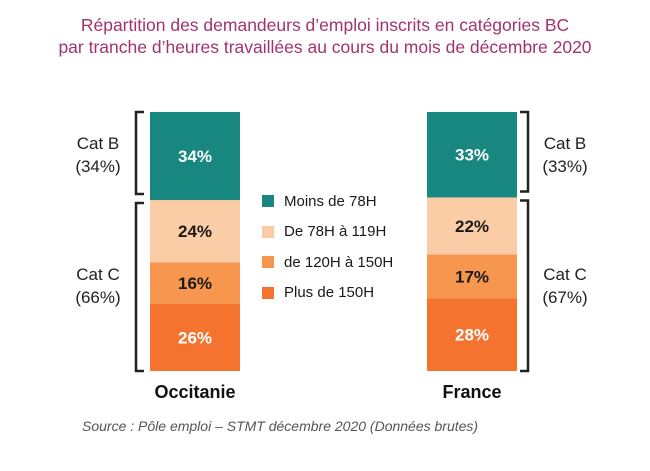  I want to click on legend-label: de 120H à 150H, so click(339, 262).